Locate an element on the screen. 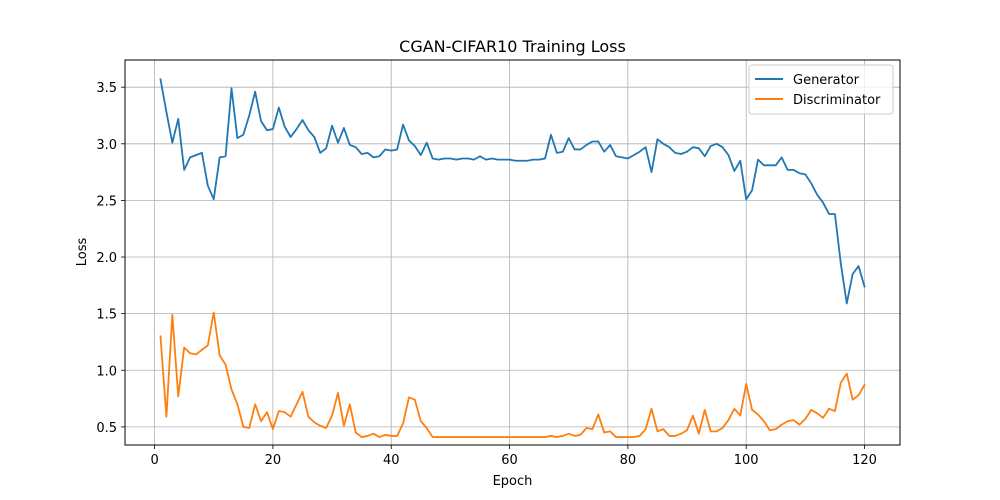 The image size is (1000, 500). x-tick-label: 60 is located at coordinates (509, 460).